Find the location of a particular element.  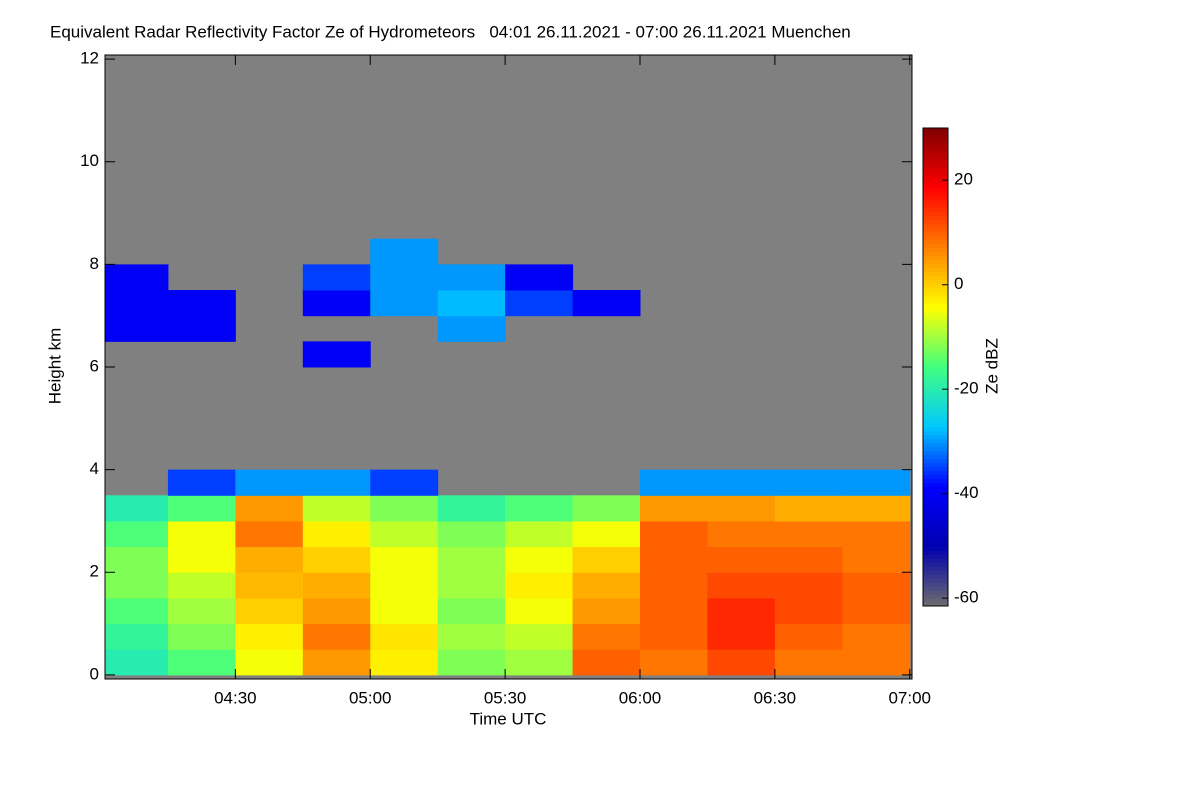

colorbar-tick-label: -20 is located at coordinates (966, 388).